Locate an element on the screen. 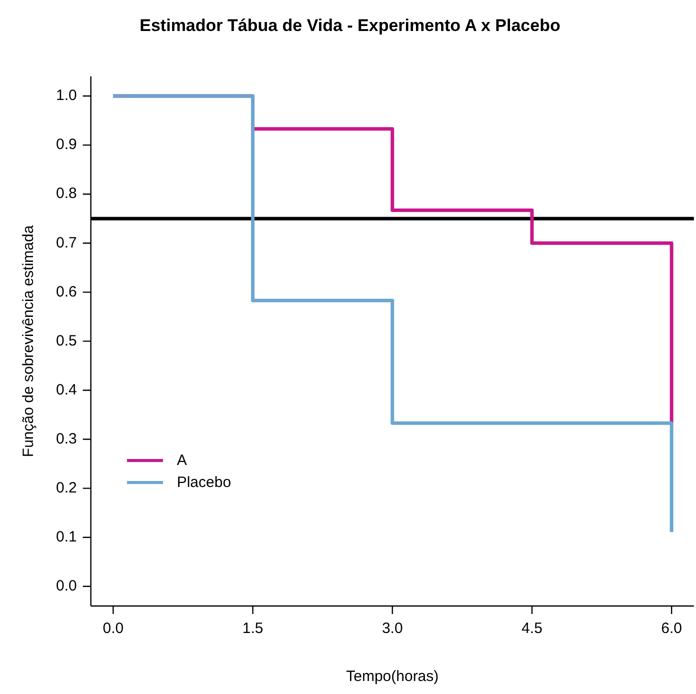 This screenshot has height=694, width=696. y-tick-label: 0.2 is located at coordinates (66, 487).